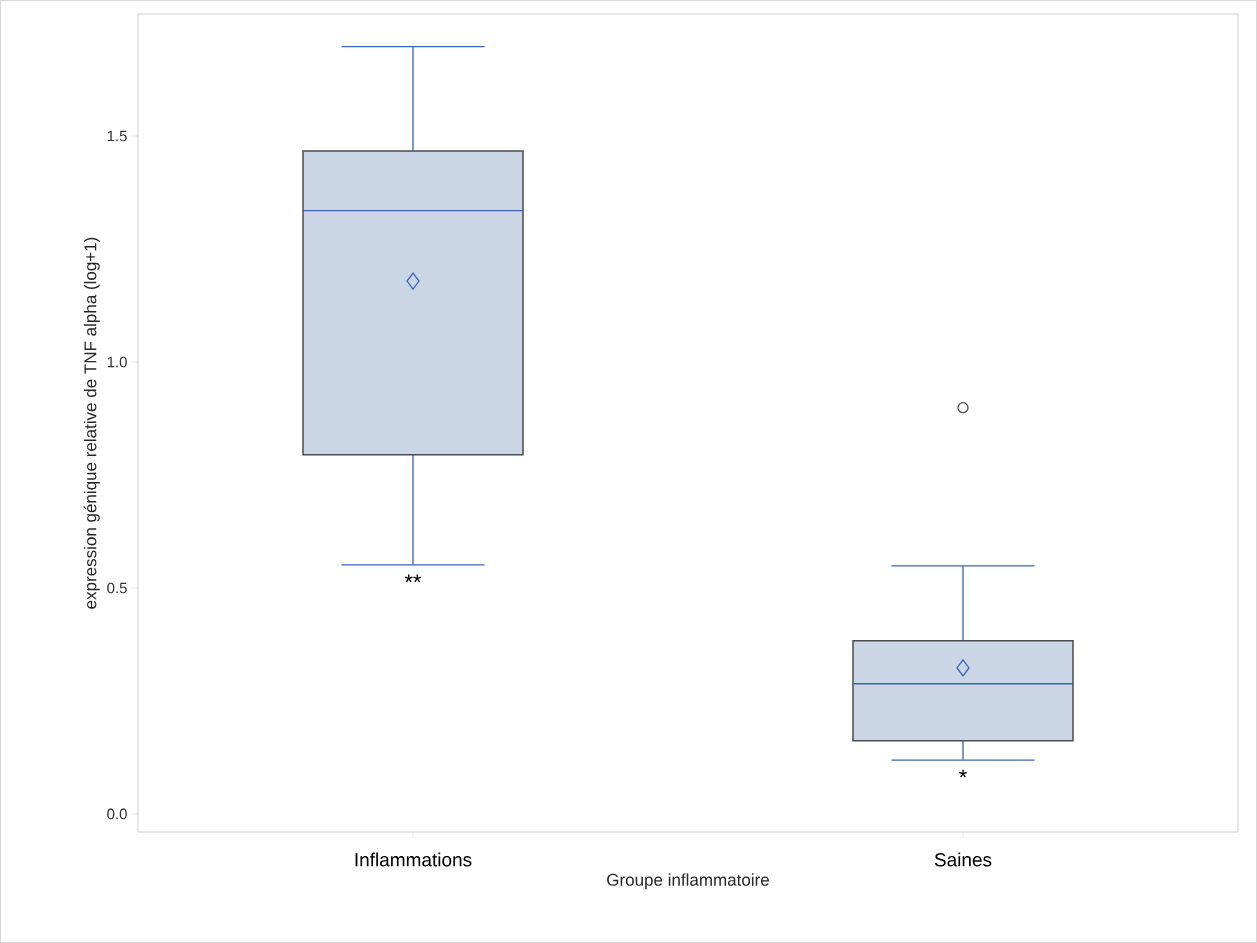  Describe the element at coordinates (117, 814) in the screenshot. I see `y-tick-label: 0.0` at that location.